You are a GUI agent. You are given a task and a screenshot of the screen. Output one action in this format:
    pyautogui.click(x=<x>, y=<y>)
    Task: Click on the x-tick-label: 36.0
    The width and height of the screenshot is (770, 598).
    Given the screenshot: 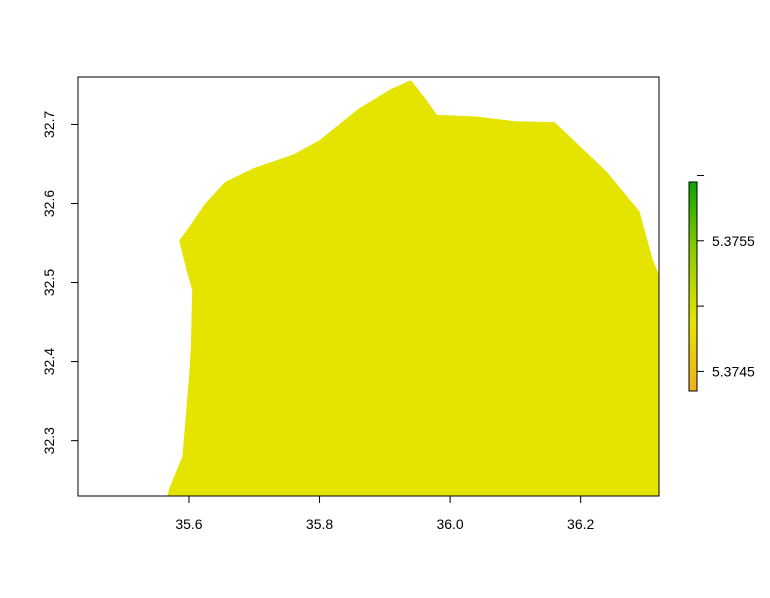 What is the action you would take?
    pyautogui.click(x=449, y=524)
    